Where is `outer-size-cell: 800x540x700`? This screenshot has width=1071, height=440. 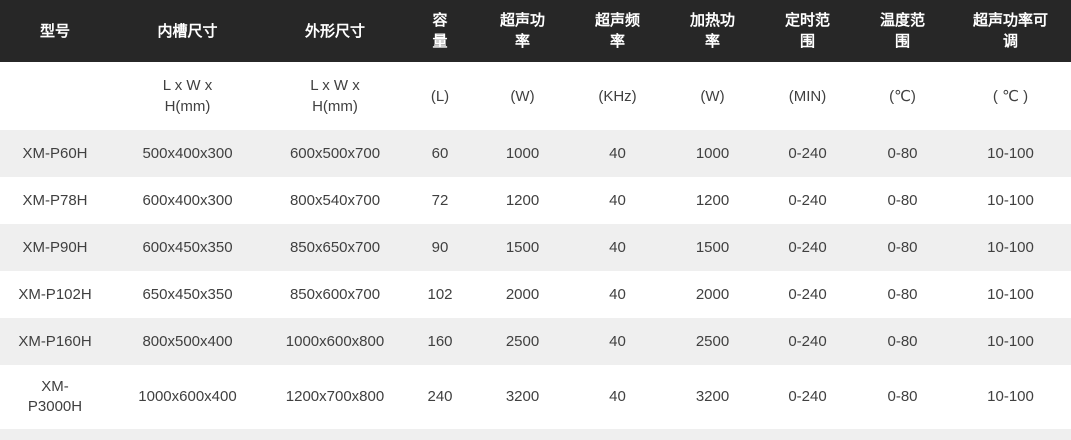
outer-size-cell: 800x540x700 is located at coordinates (335, 200).